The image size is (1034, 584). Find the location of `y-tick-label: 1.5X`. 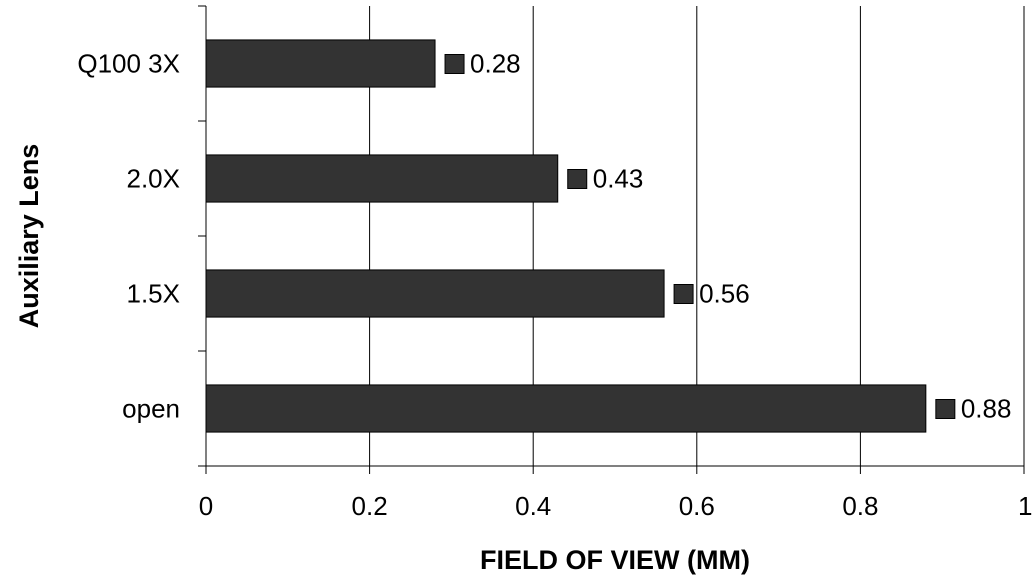

y-tick-label: 1.5X is located at coordinates (154, 294).